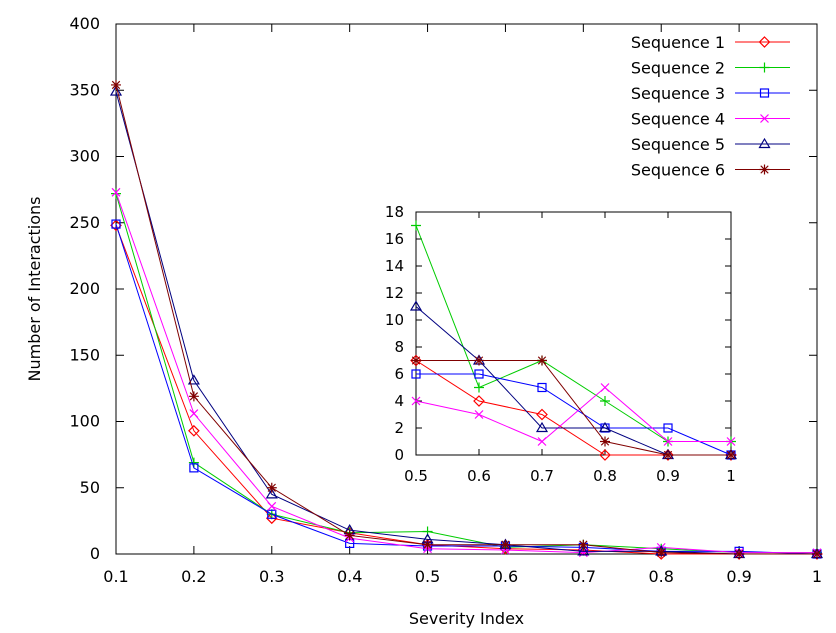  What do you see at coordinates (84, 354) in the screenshot?
I see `main-y-tick-label: 150` at bounding box center [84, 354].